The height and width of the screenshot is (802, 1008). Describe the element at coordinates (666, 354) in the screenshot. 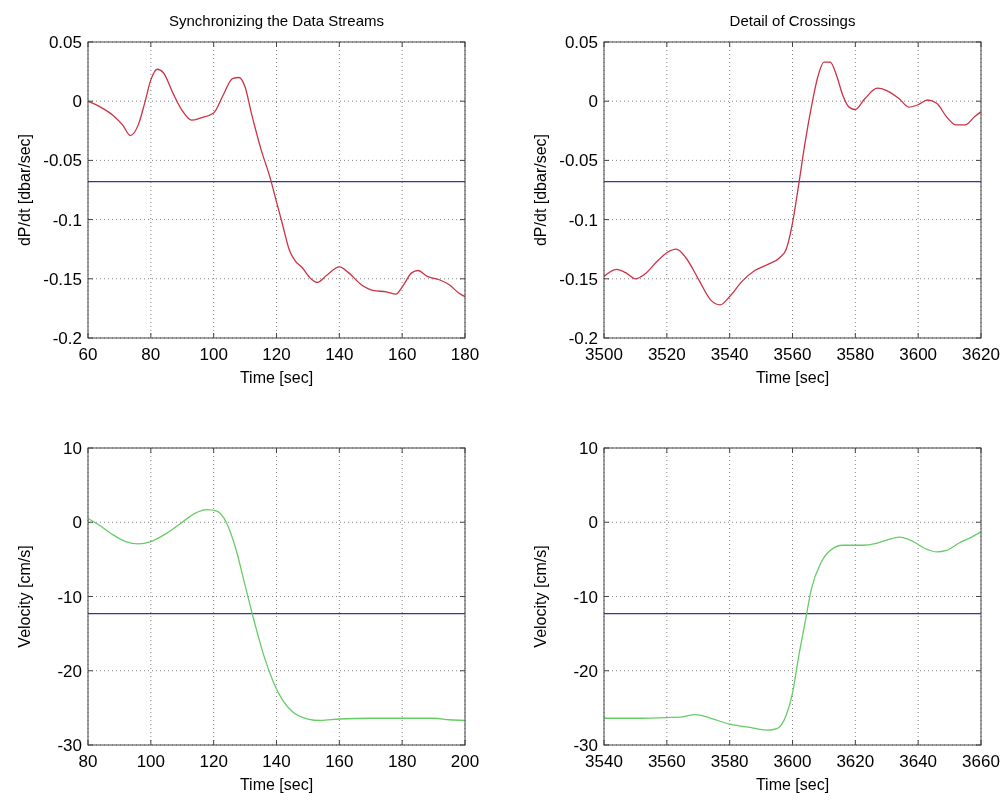

I see `x-tick-label: 3520` at that location.